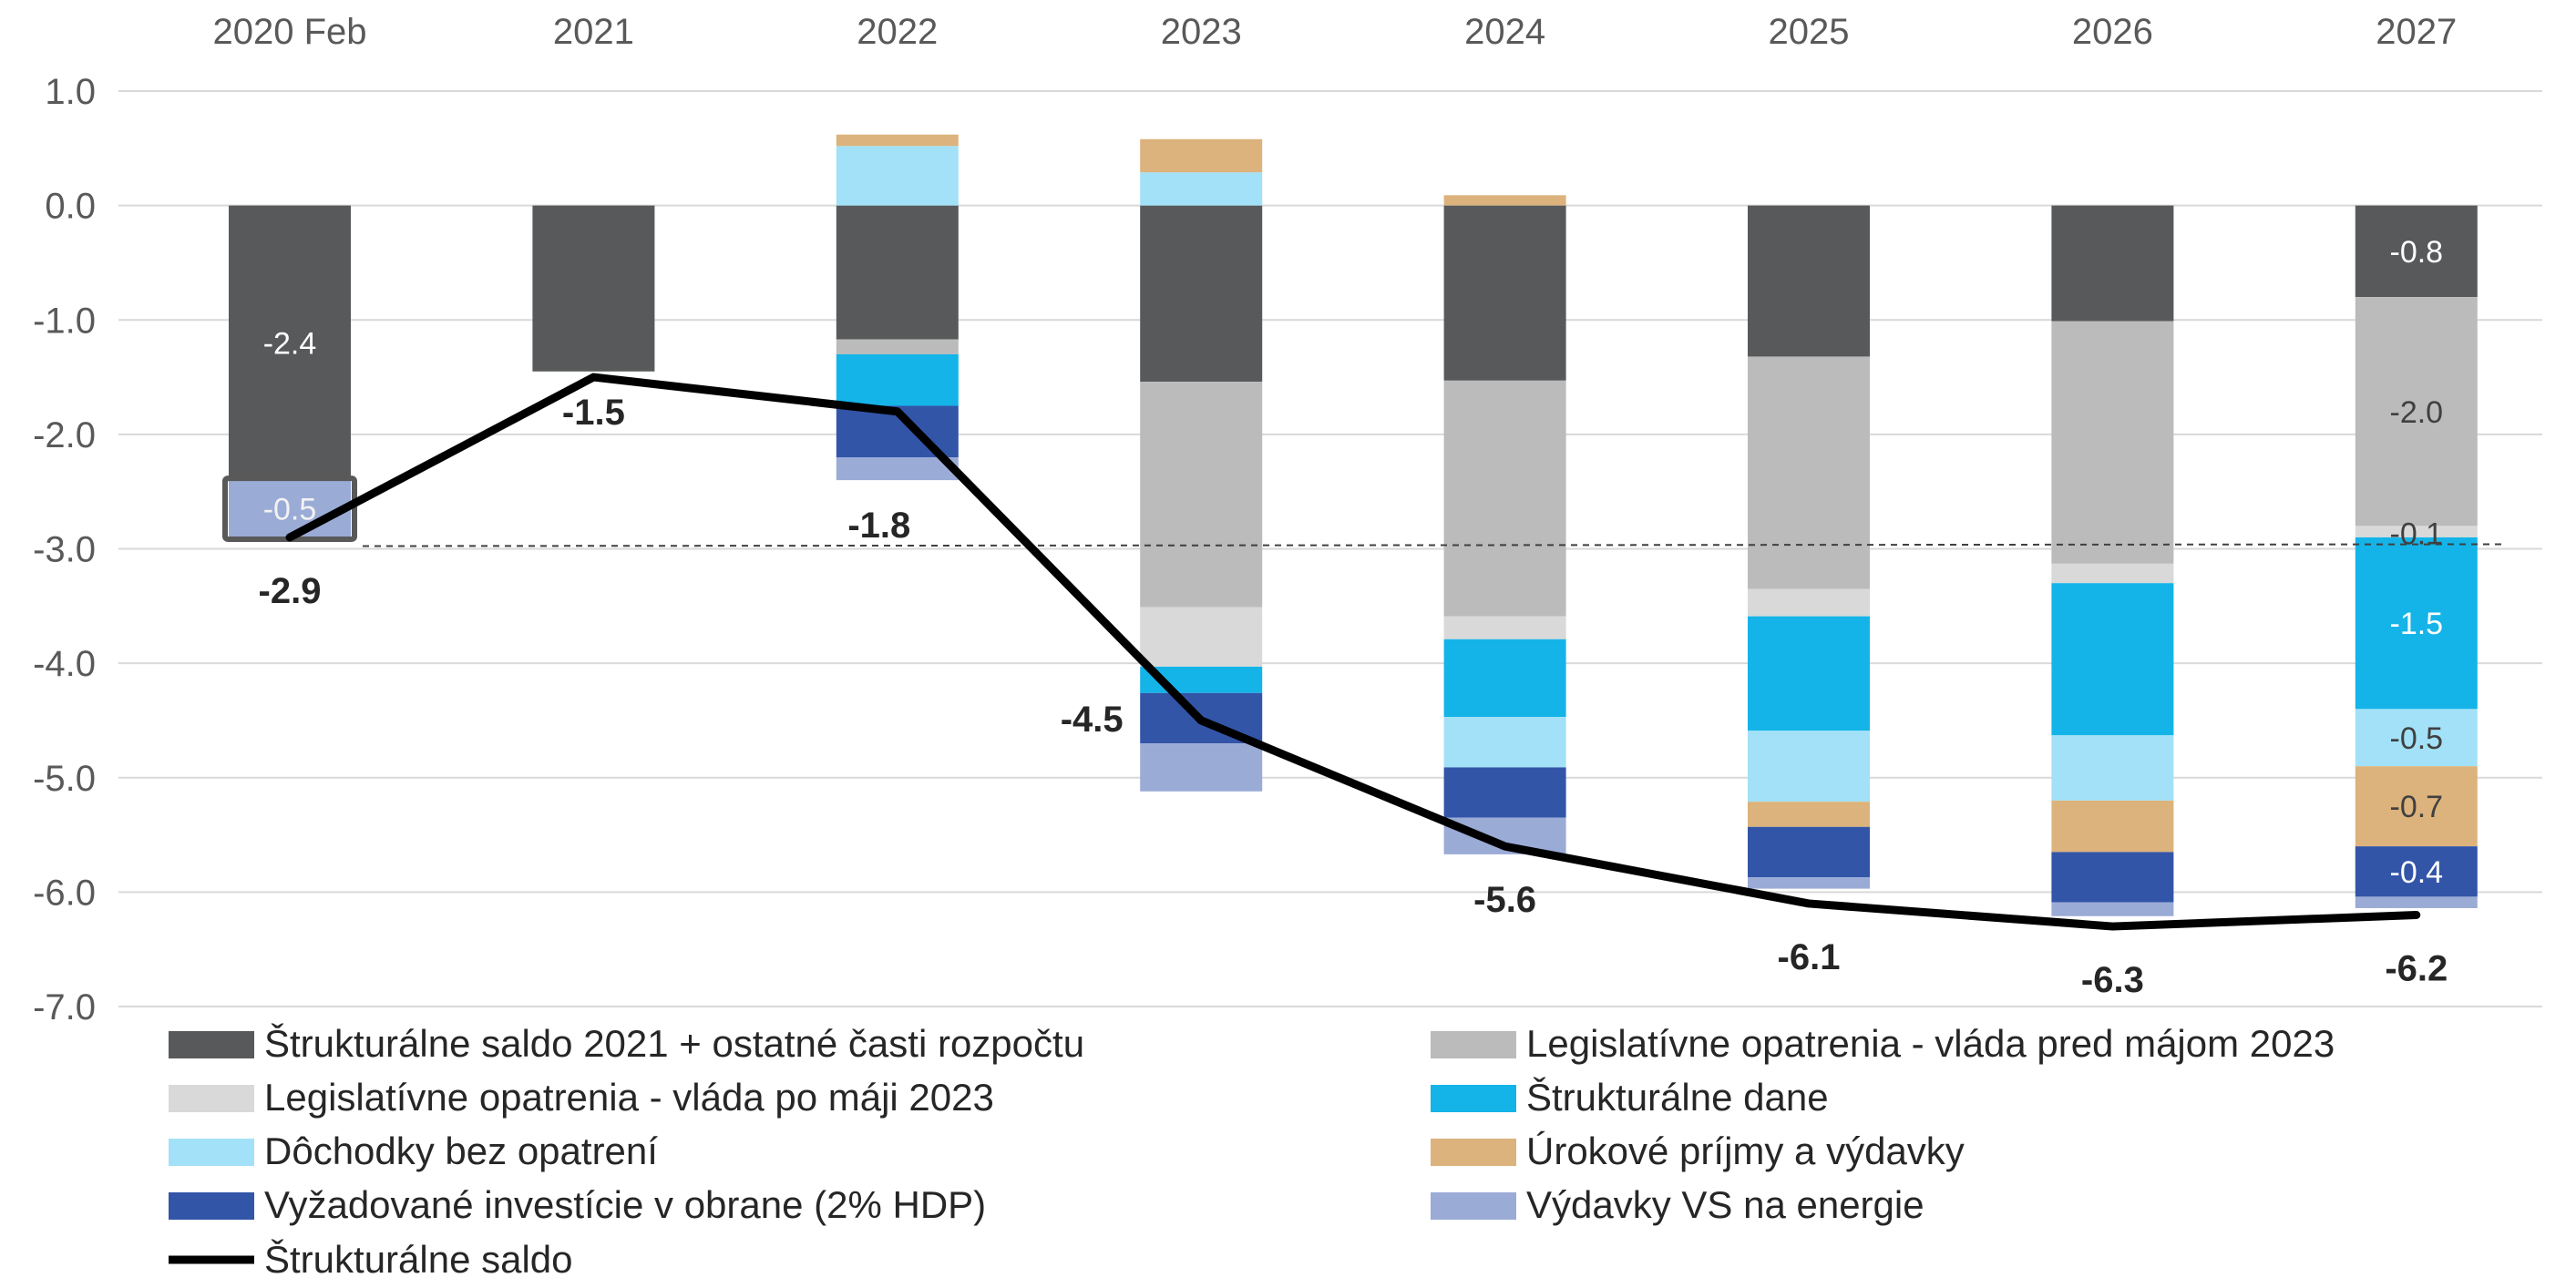 This screenshot has height=1288, width=2576. Describe the element at coordinates (64, 664) in the screenshot. I see `y-tick-label: -4.0` at that location.